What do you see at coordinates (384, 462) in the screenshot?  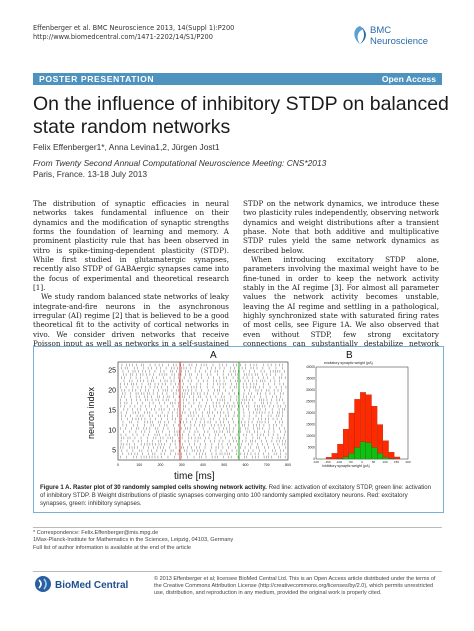 I see `histogram-xtick-label: 100` at bounding box center [384, 462].